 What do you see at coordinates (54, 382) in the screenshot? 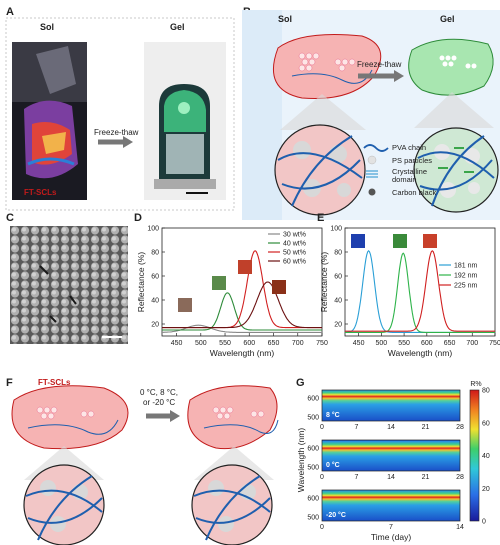
I see `f-sample-label: FT-SCLs` at bounding box center [54, 382].